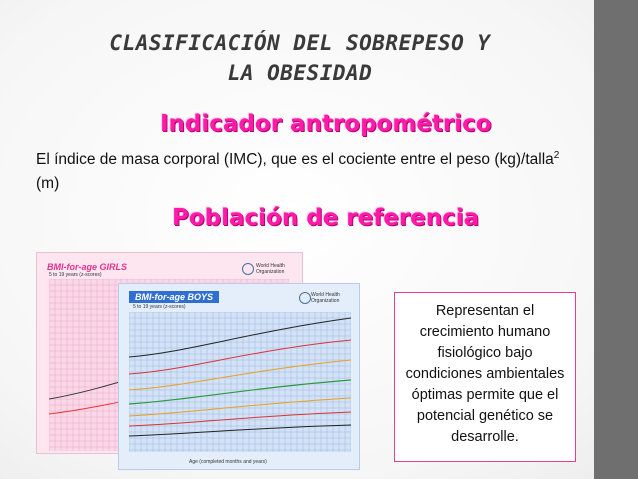 Image resolution: width=638 pixels, height=479 pixels. I want to click on body-superscript: 2, so click(556, 155).